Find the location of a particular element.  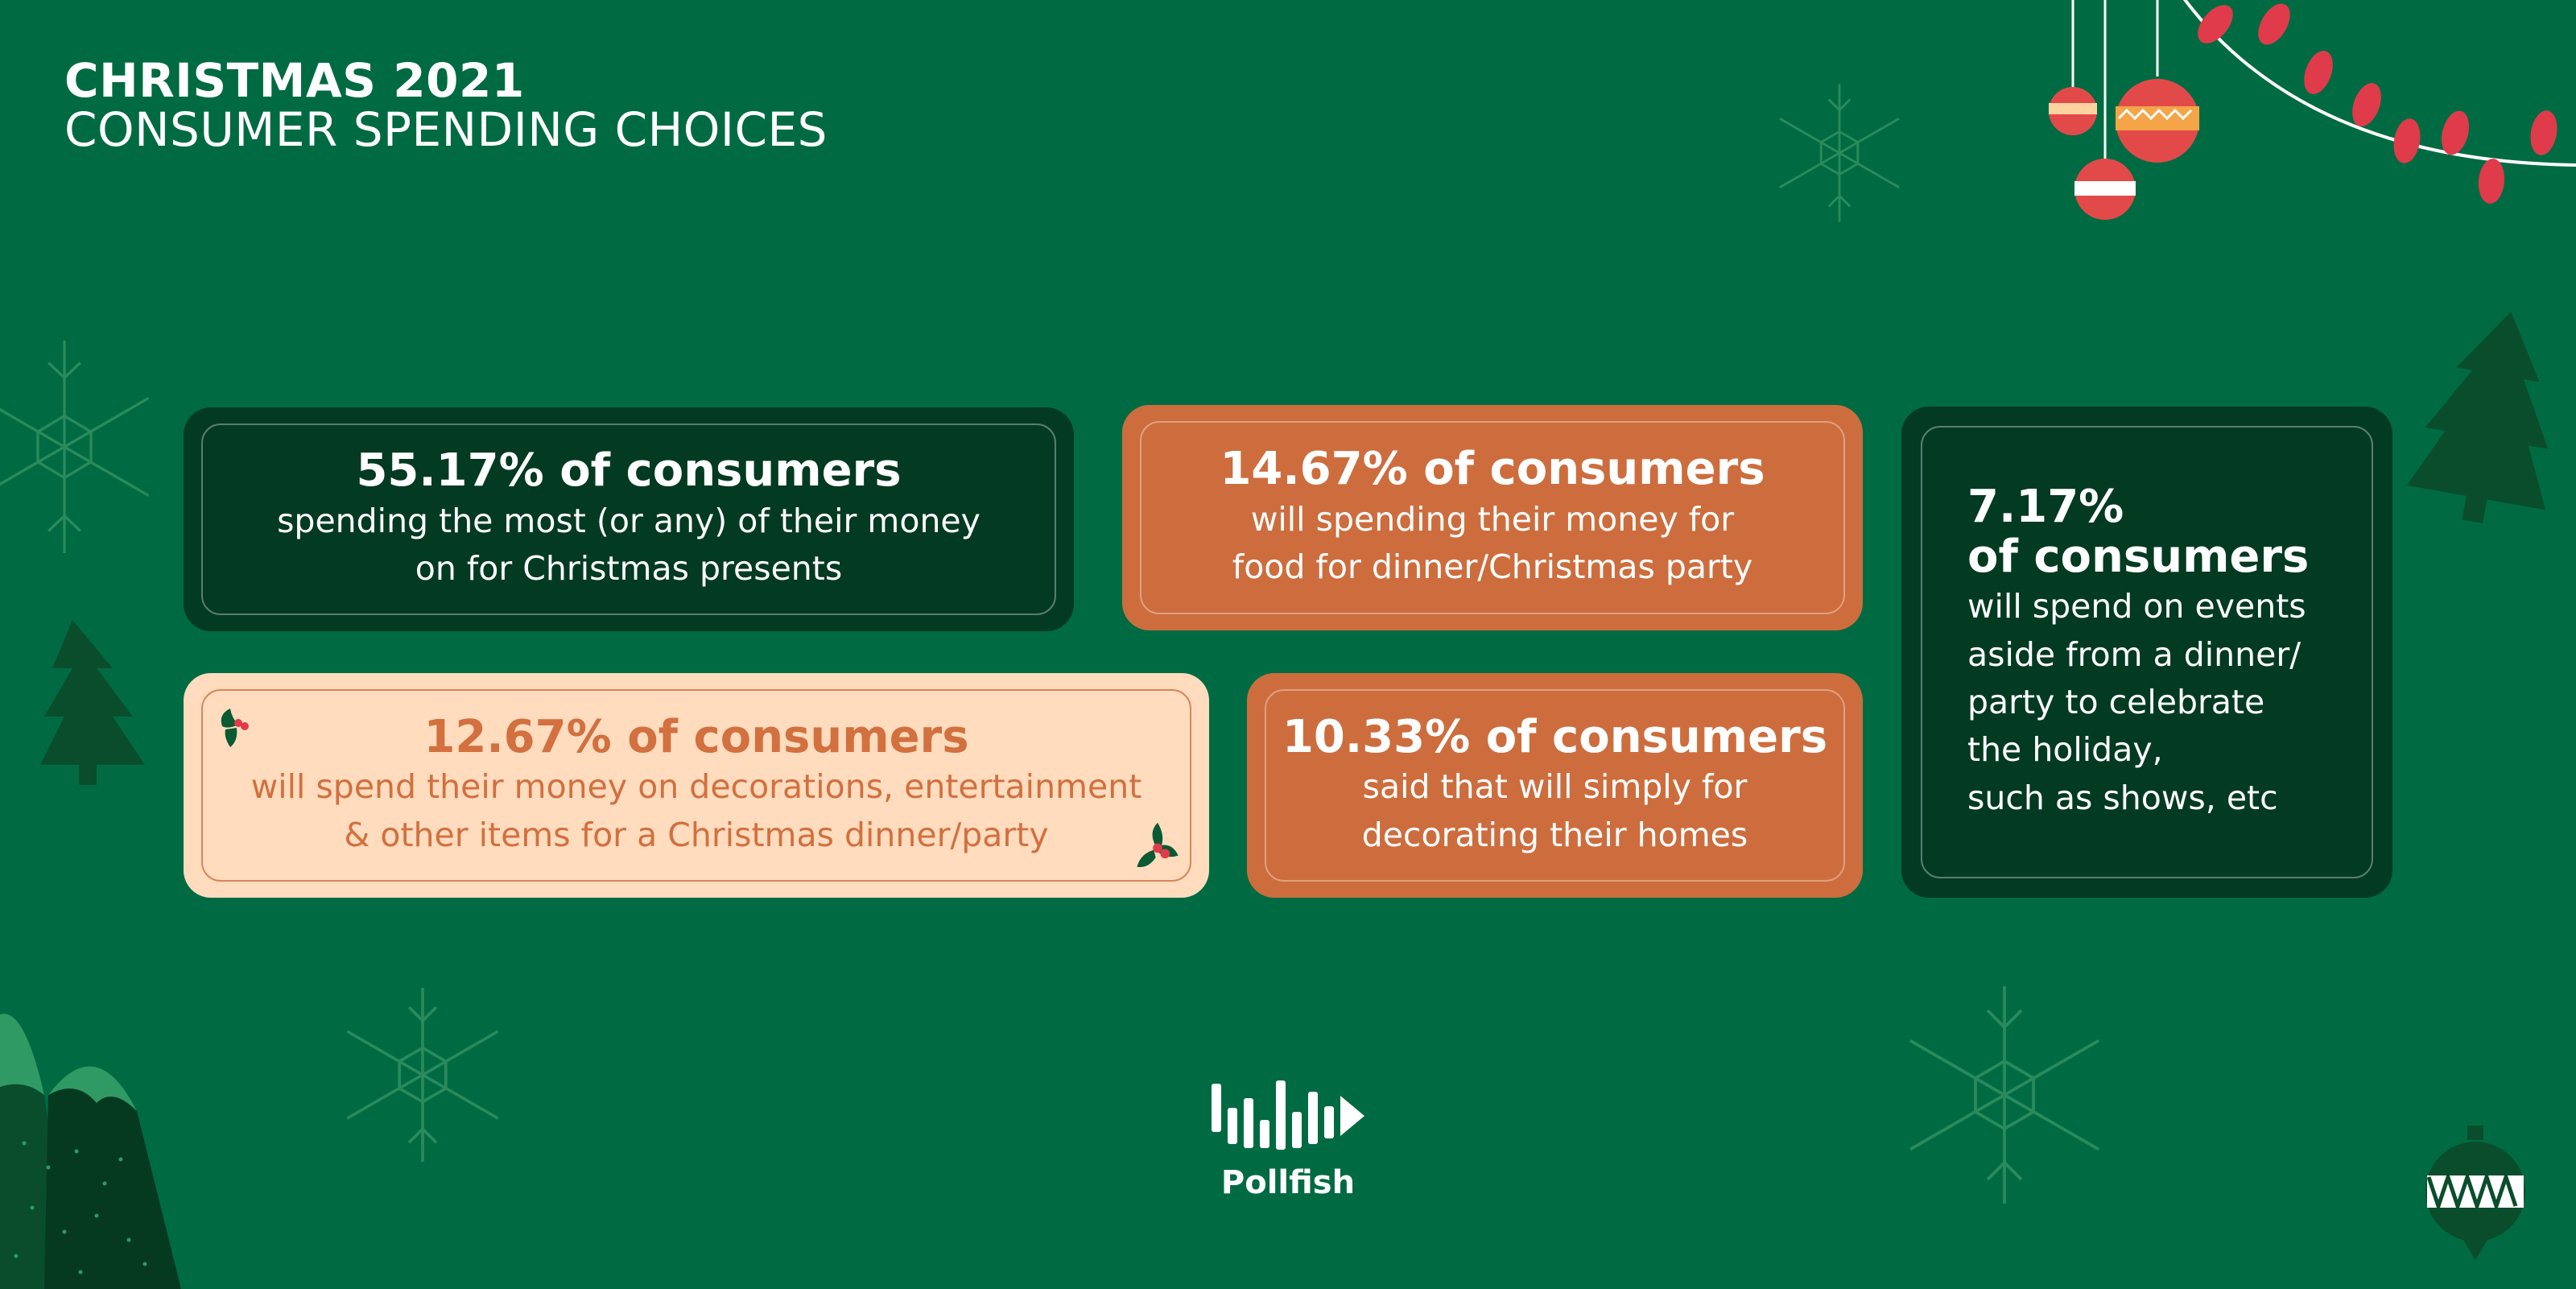

page-title: CHRISTMAS 2021 CONSUMER SPENDING CHOICES is located at coordinates (446, 105).